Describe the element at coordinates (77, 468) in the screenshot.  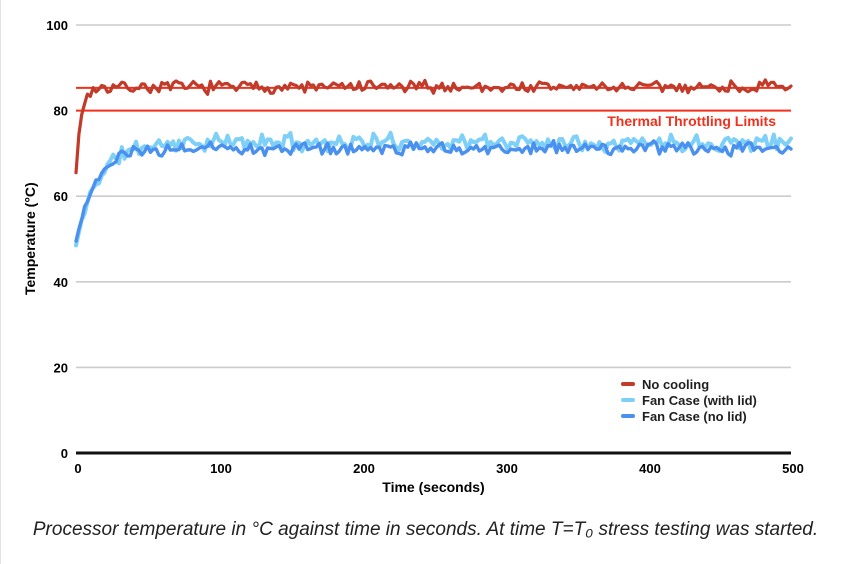
I see `x-tick-label: 0` at that location.